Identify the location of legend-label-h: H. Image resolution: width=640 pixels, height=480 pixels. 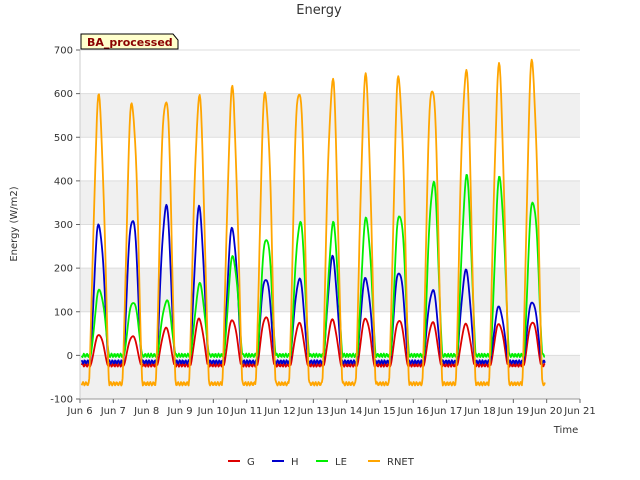
(295, 462).